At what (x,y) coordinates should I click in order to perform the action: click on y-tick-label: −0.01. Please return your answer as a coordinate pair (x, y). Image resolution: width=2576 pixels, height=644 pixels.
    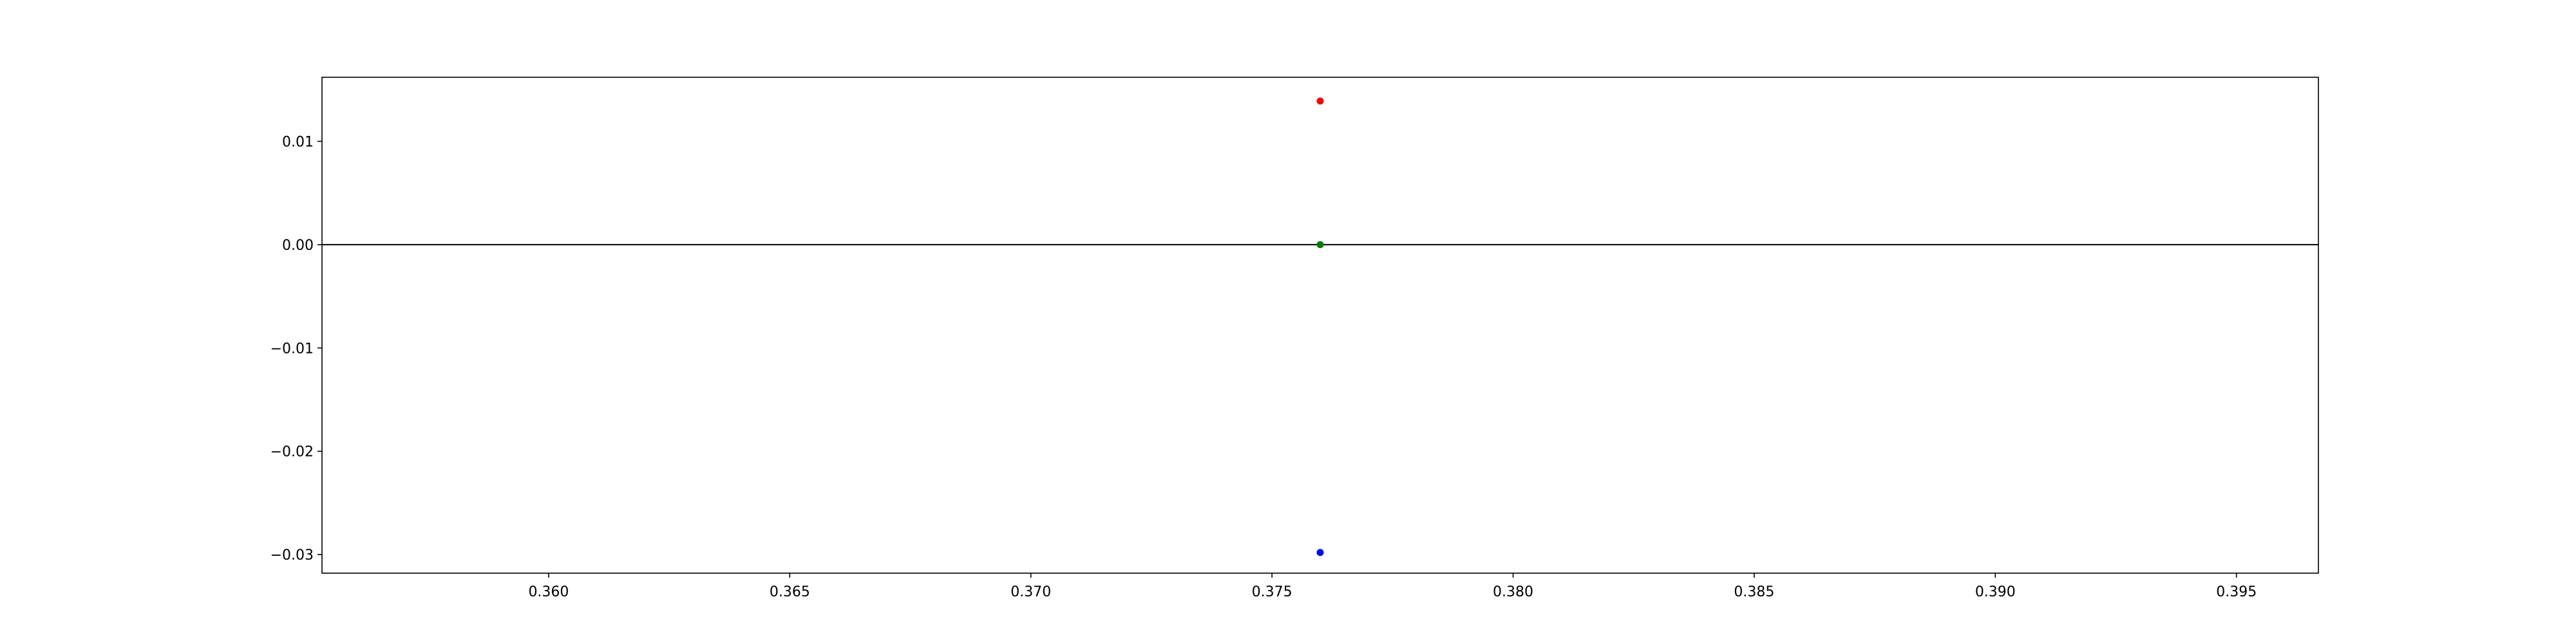
    Looking at the image, I should click on (292, 349).